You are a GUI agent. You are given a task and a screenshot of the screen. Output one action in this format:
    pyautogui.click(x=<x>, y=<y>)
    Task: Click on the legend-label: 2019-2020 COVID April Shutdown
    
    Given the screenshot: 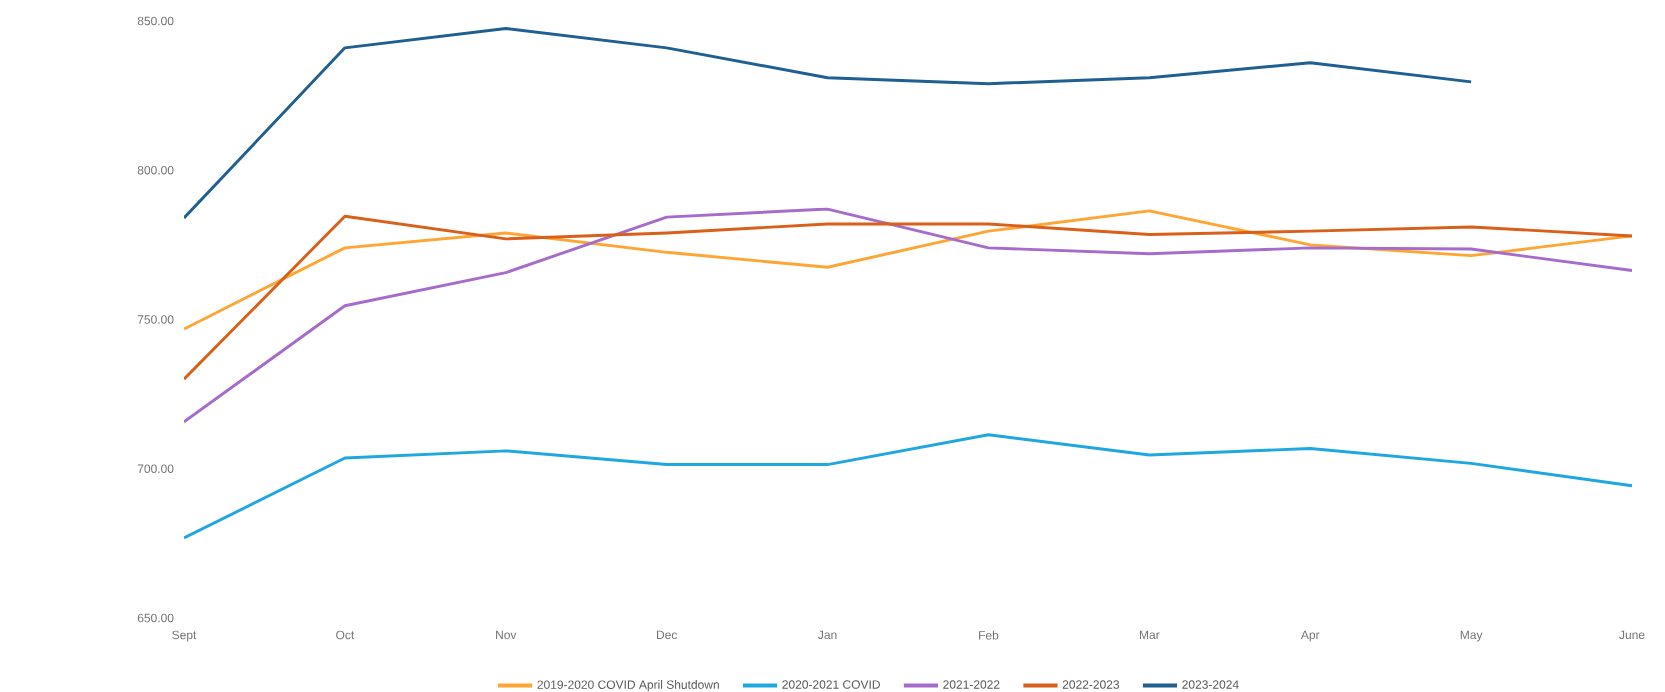 What is the action you would take?
    pyautogui.click(x=628, y=686)
    